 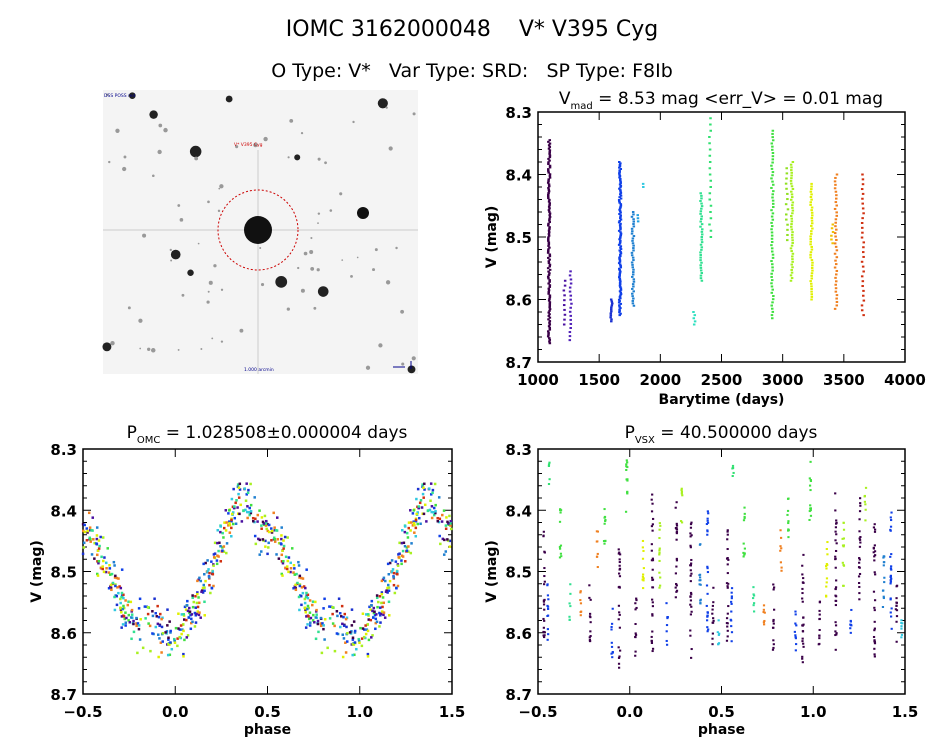 I want to click on lightcurve-title: Vmad = 8.53 mag <err_V> = 0.01 mag, so click(x=721, y=100).